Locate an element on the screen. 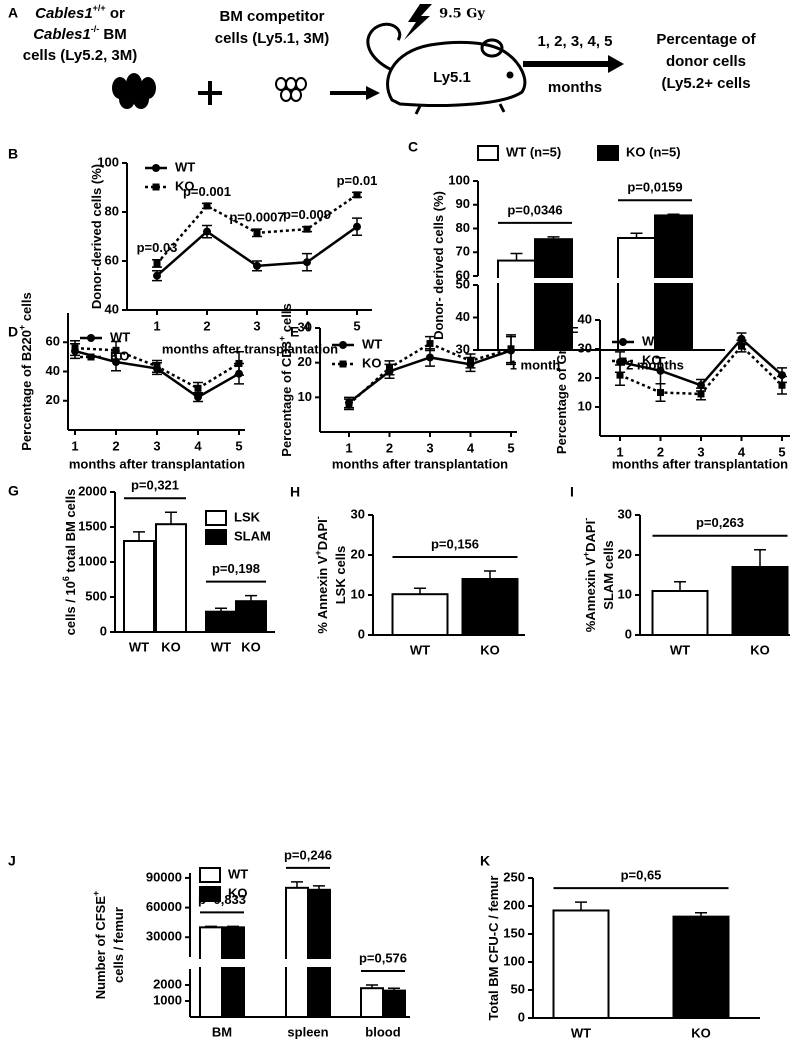  panel-label: F is located at coordinates (574, 332).